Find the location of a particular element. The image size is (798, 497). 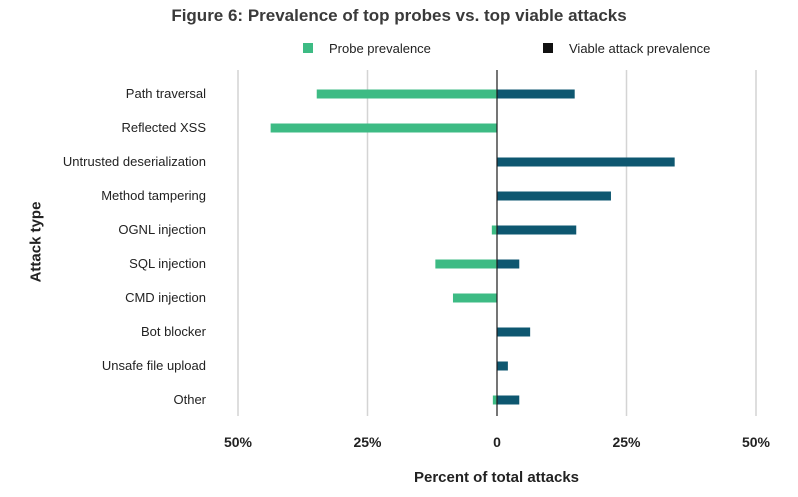

x-tick-label-2: 0 is located at coordinates (497, 442).